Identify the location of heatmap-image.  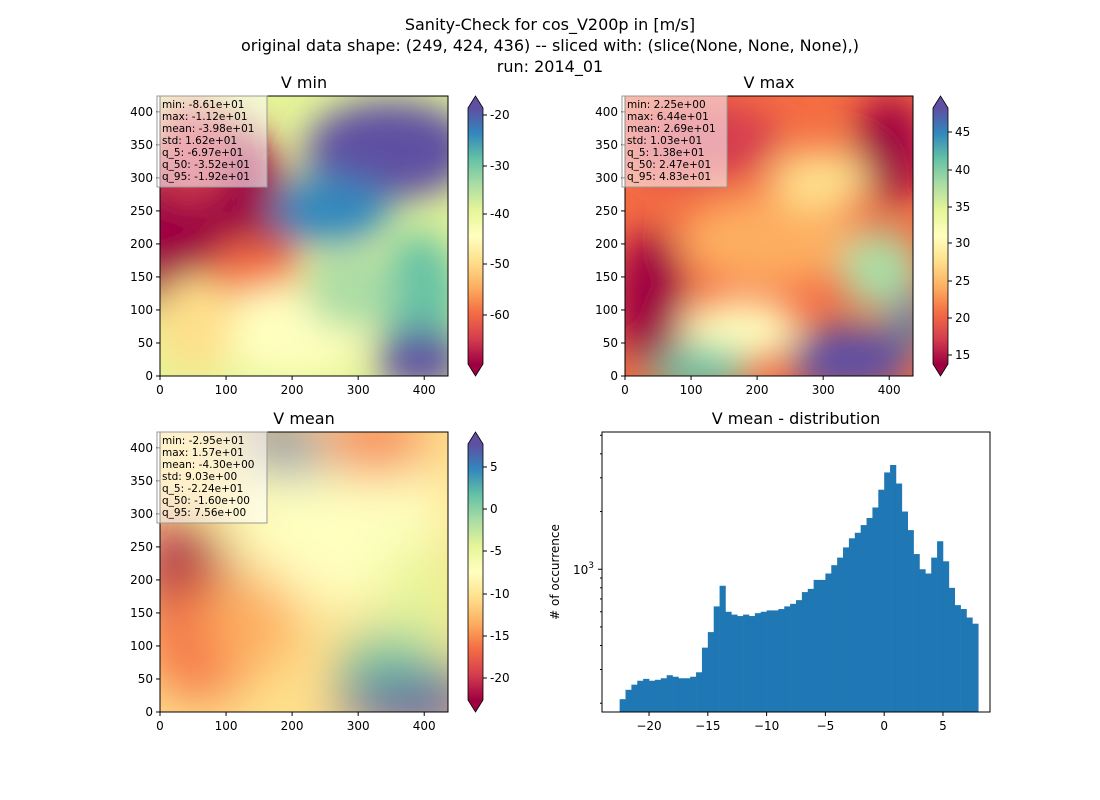
(304, 572).